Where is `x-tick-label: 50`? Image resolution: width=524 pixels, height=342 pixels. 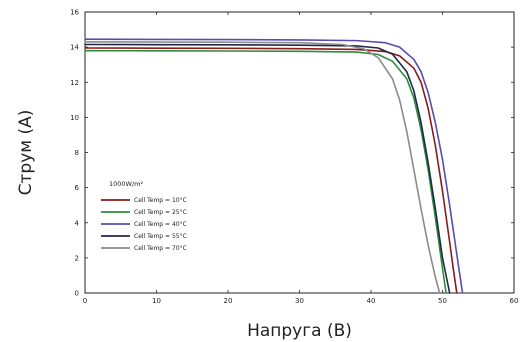 x-tick-label: 50 is located at coordinates (442, 301).